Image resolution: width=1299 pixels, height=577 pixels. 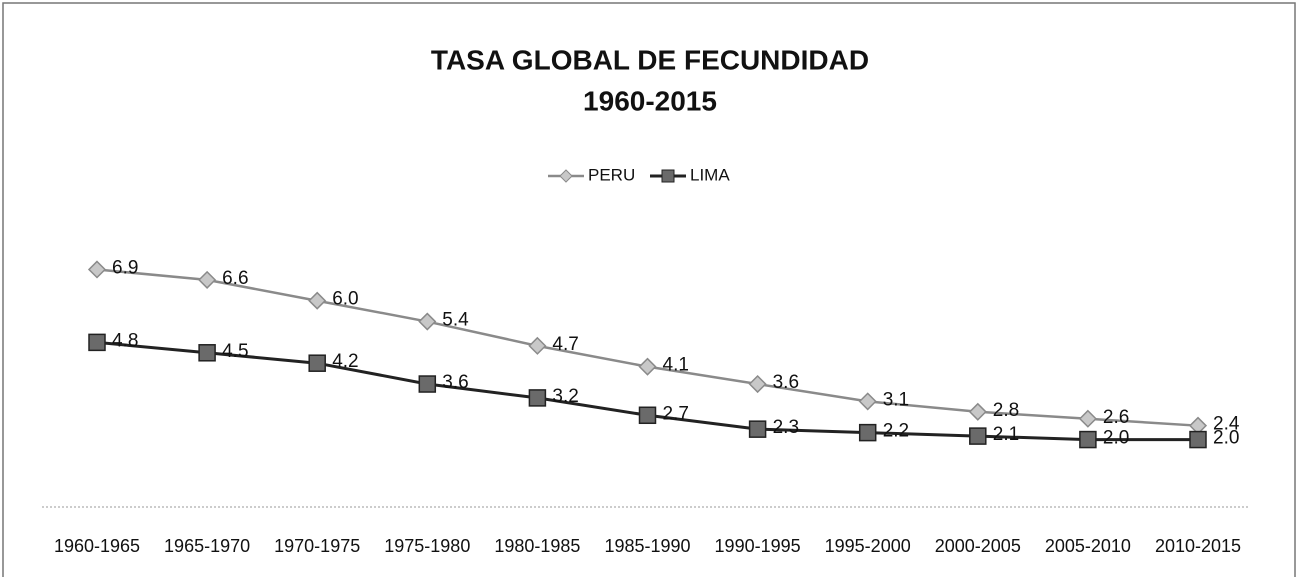 What do you see at coordinates (710, 174) in the screenshot?
I see `legend-label: LIMA` at bounding box center [710, 174].